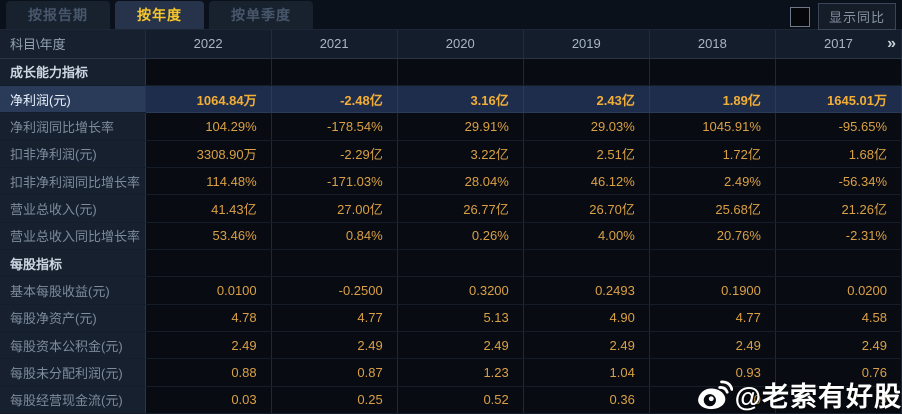 This screenshot has width=902, height=414. What do you see at coordinates (838, 400) in the screenshot?
I see `cell-value: 9` at bounding box center [838, 400].